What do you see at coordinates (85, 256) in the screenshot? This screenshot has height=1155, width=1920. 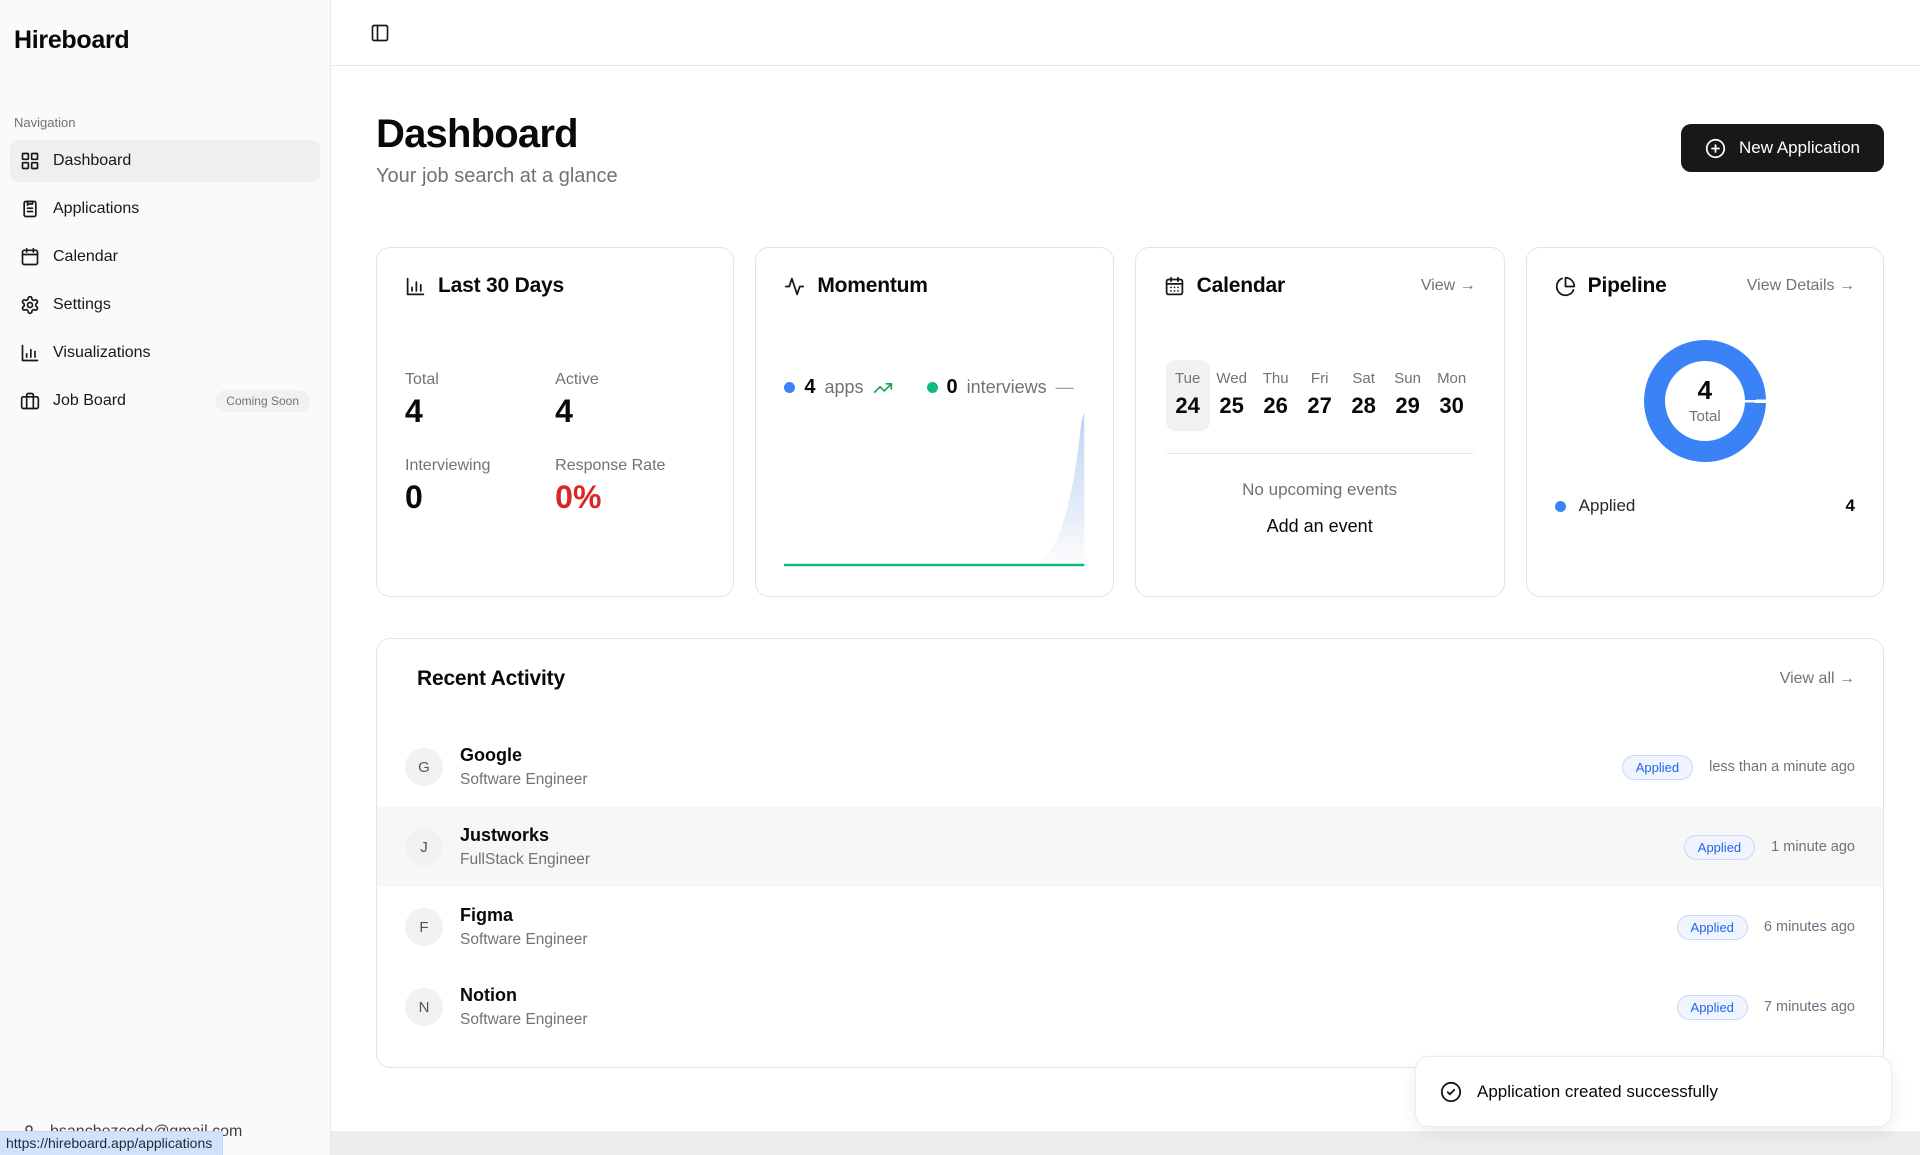 I see `sidebar-item-label: Calendar` at bounding box center [85, 256].